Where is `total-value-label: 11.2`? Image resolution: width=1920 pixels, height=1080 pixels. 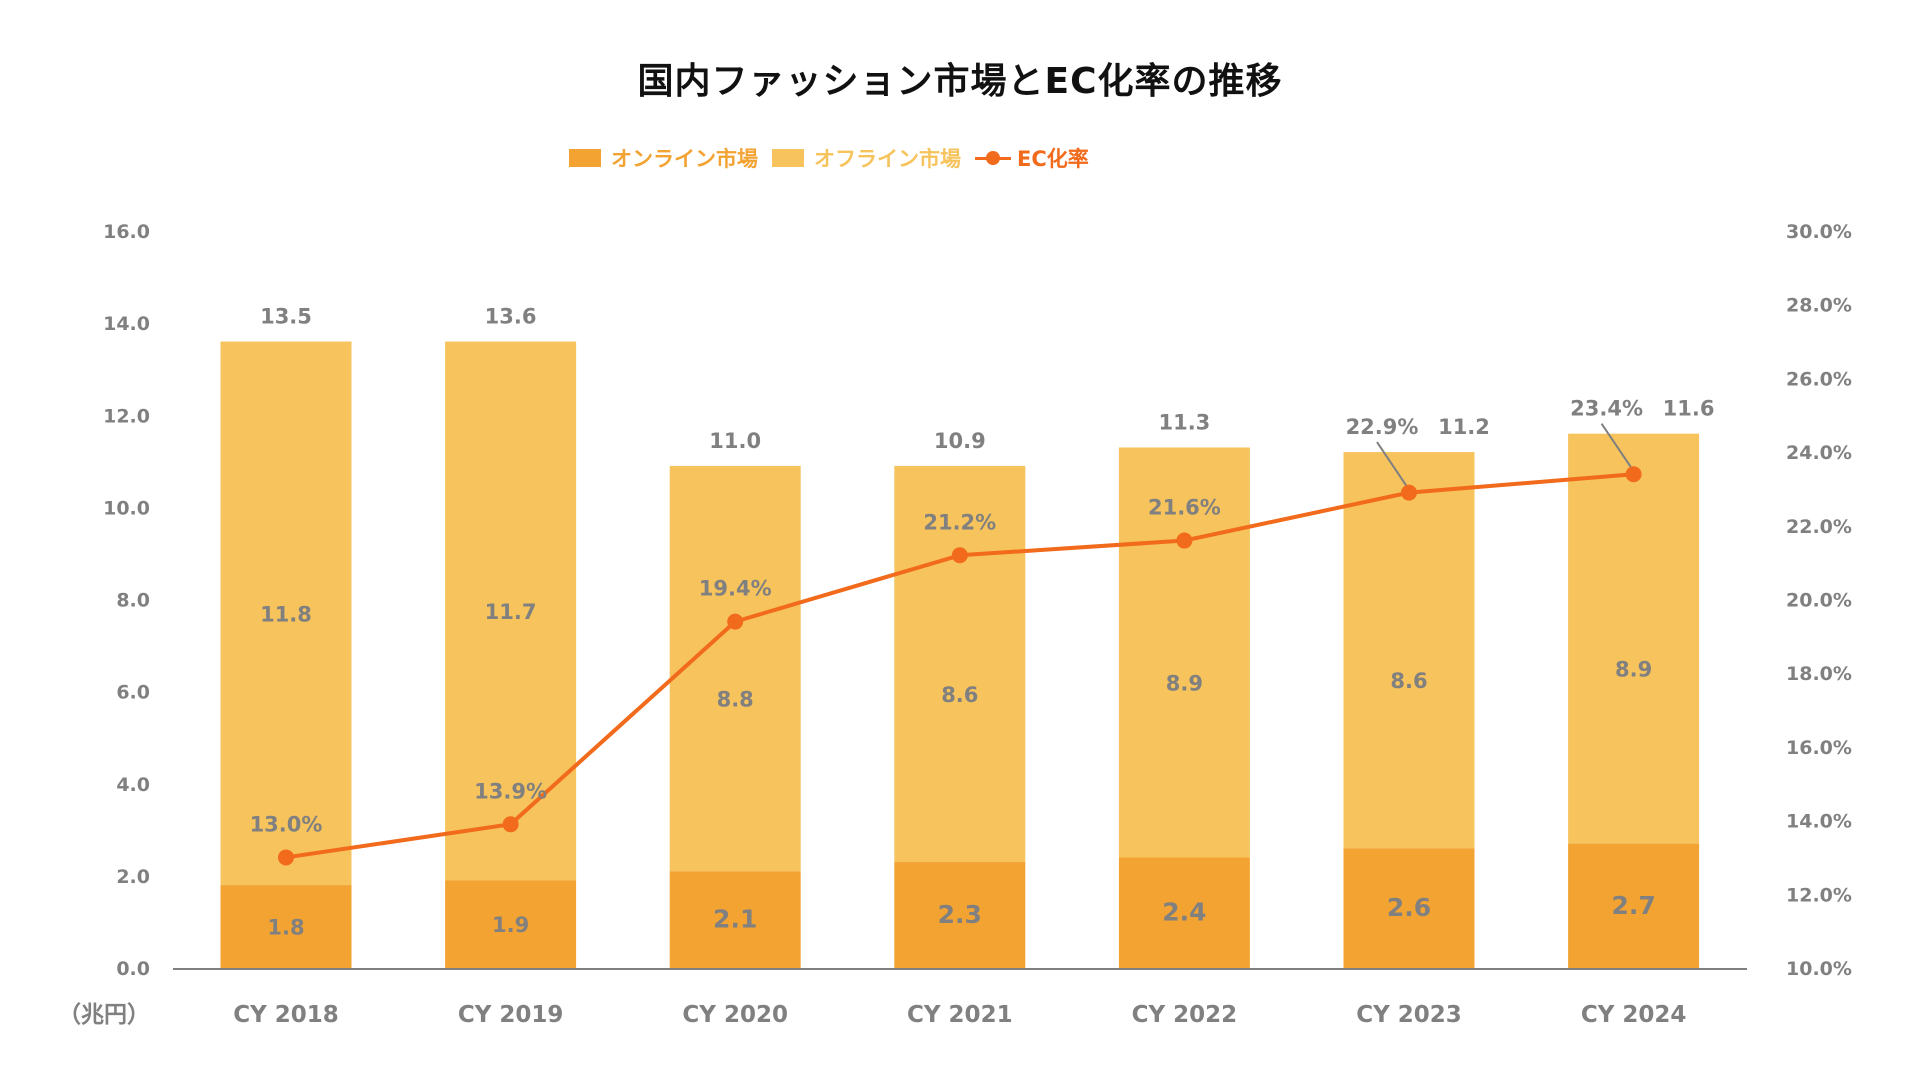
total-value-label: 11.2 is located at coordinates (1464, 427).